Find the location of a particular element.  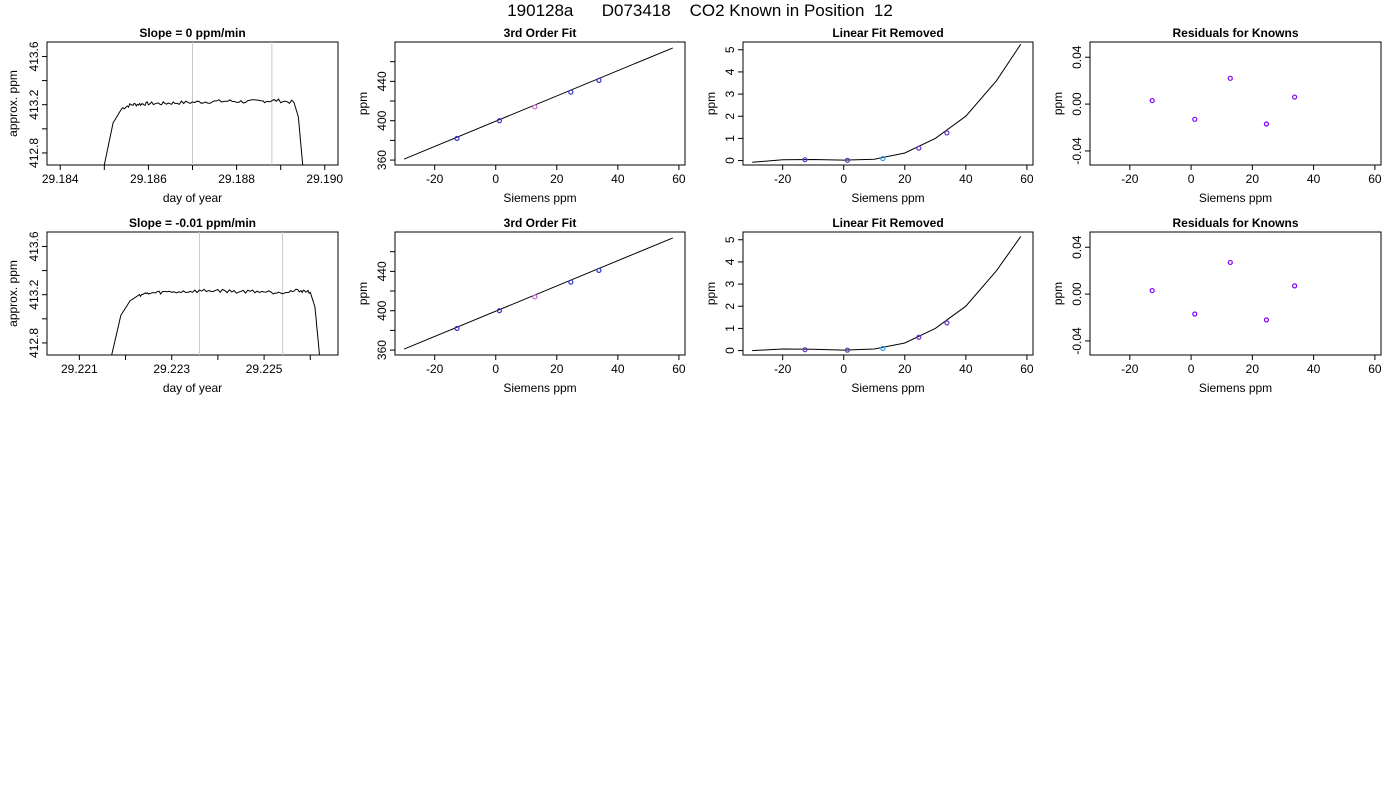

panel-4-y-axis-label: ppm is located at coordinates (1058, 103).